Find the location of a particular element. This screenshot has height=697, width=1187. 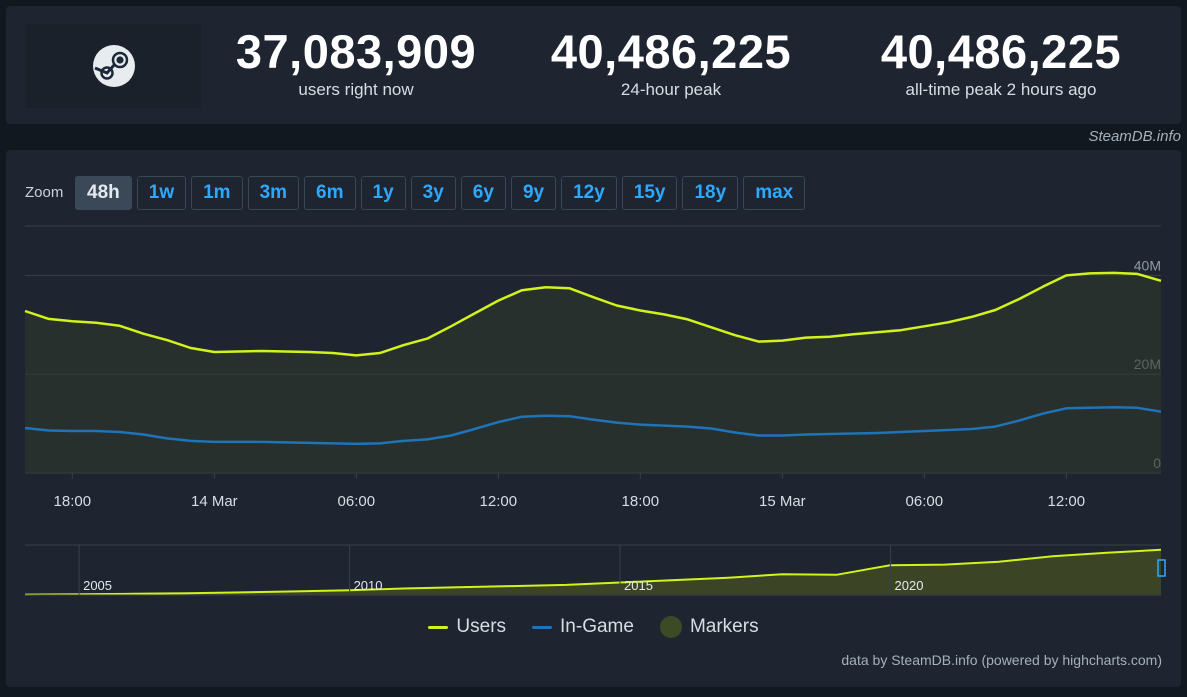

stat-24h-peak: 40,486,225 24-hour peak is located at coordinates (671, 63).